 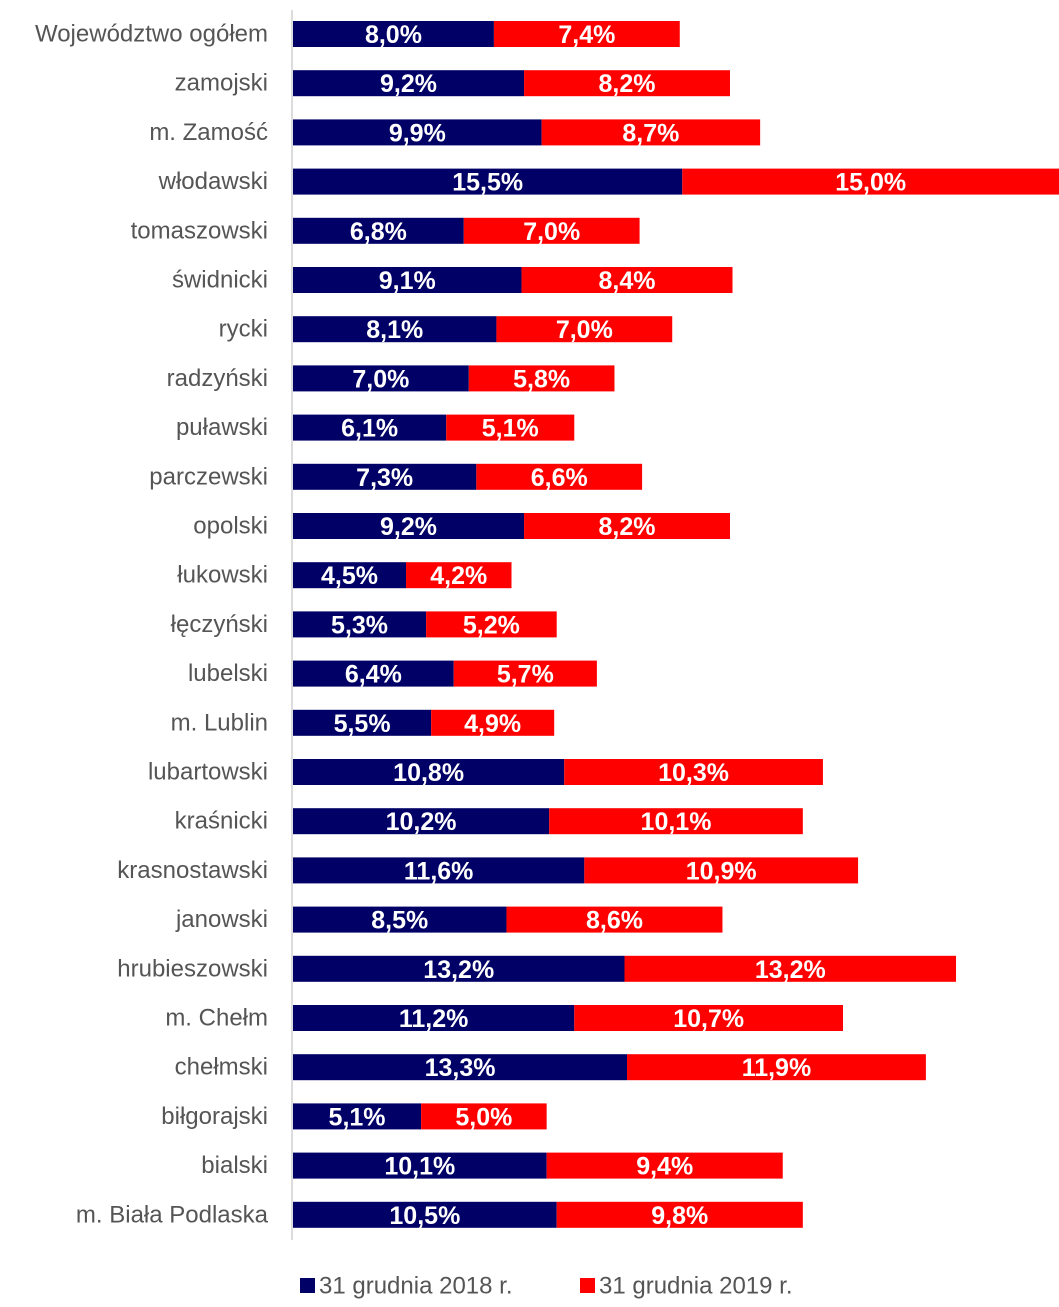 What do you see at coordinates (221, 821) in the screenshot?
I see `category-label: kraśnicki` at bounding box center [221, 821].